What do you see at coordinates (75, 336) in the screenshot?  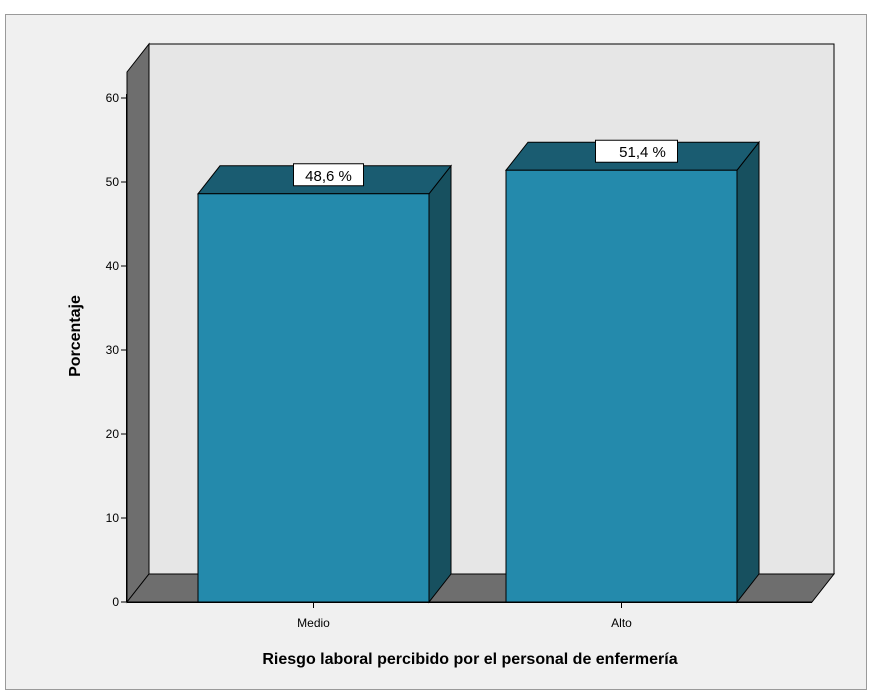 I see `y-axis-title: Porcentaje` at bounding box center [75, 336].